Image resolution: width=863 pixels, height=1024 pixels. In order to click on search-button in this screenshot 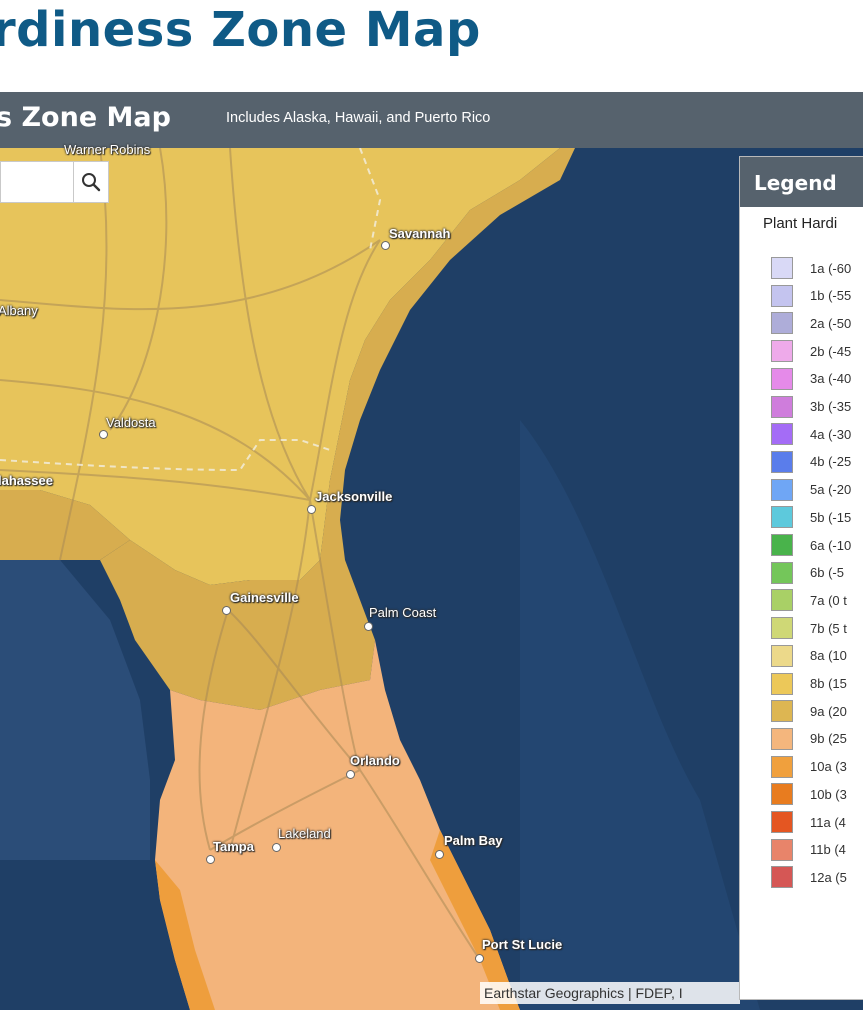, I will do `click(90, 182)`.